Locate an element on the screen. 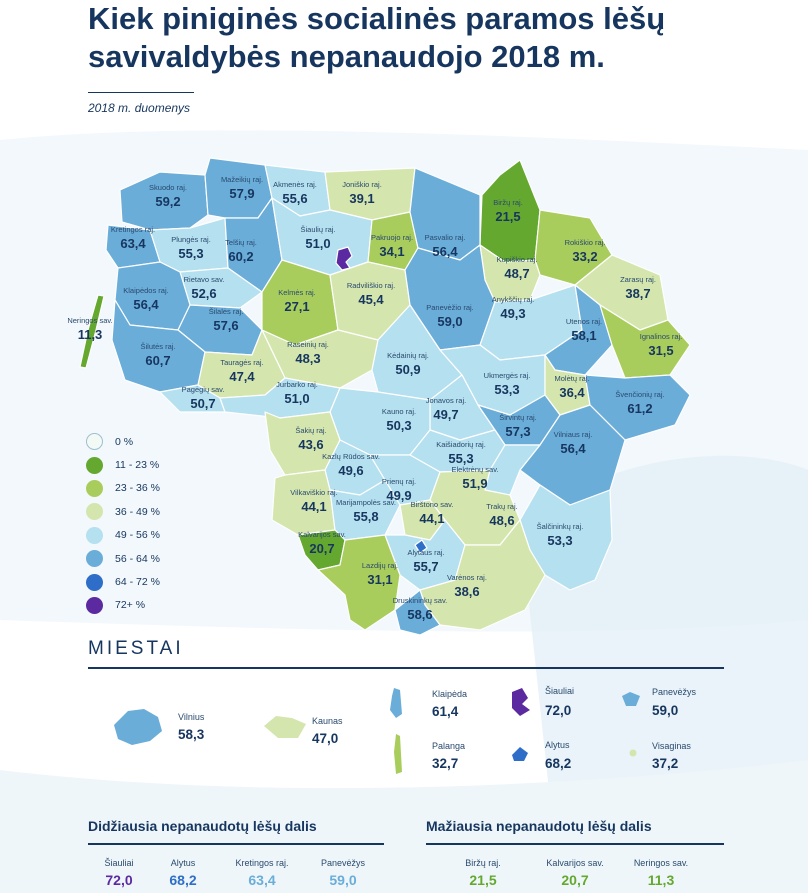 This screenshot has width=808, height=893. legend-item: 11 - 23 % is located at coordinates (123, 464).